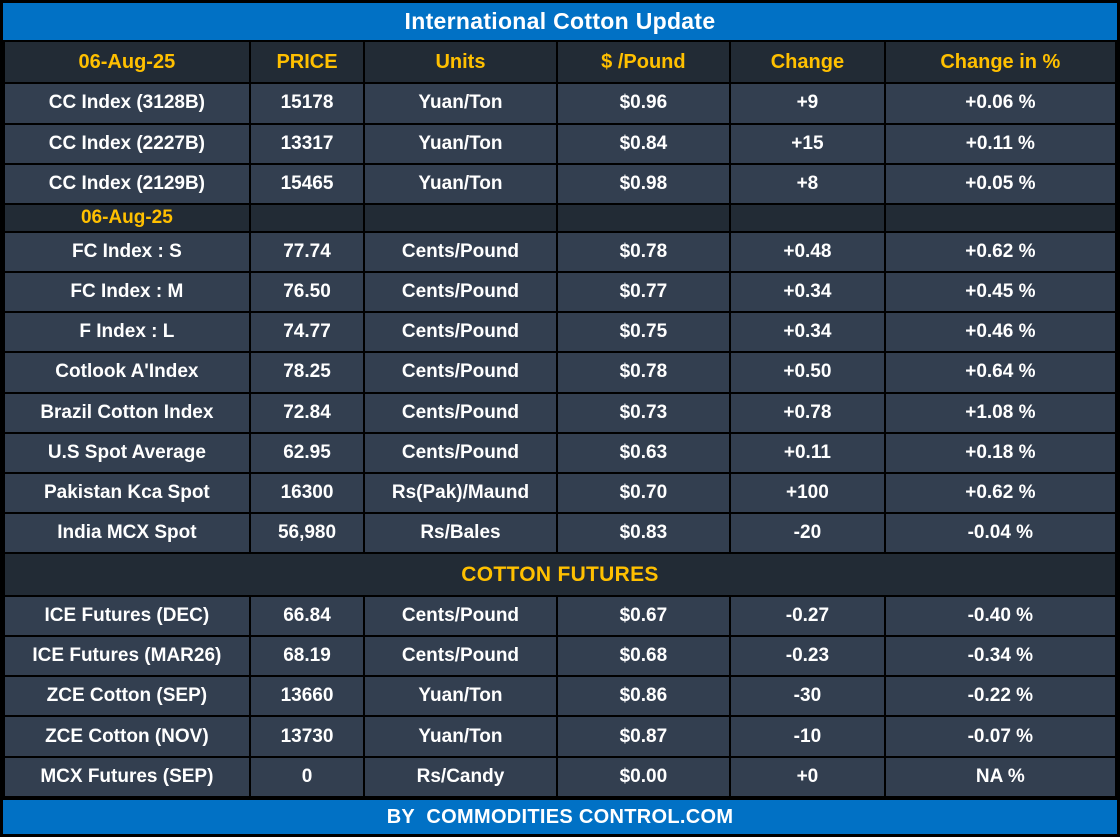 The width and height of the screenshot is (1120, 837). Describe the element at coordinates (643, 143) in the screenshot. I see `cell-usd-per-pound: $0.84` at that location.